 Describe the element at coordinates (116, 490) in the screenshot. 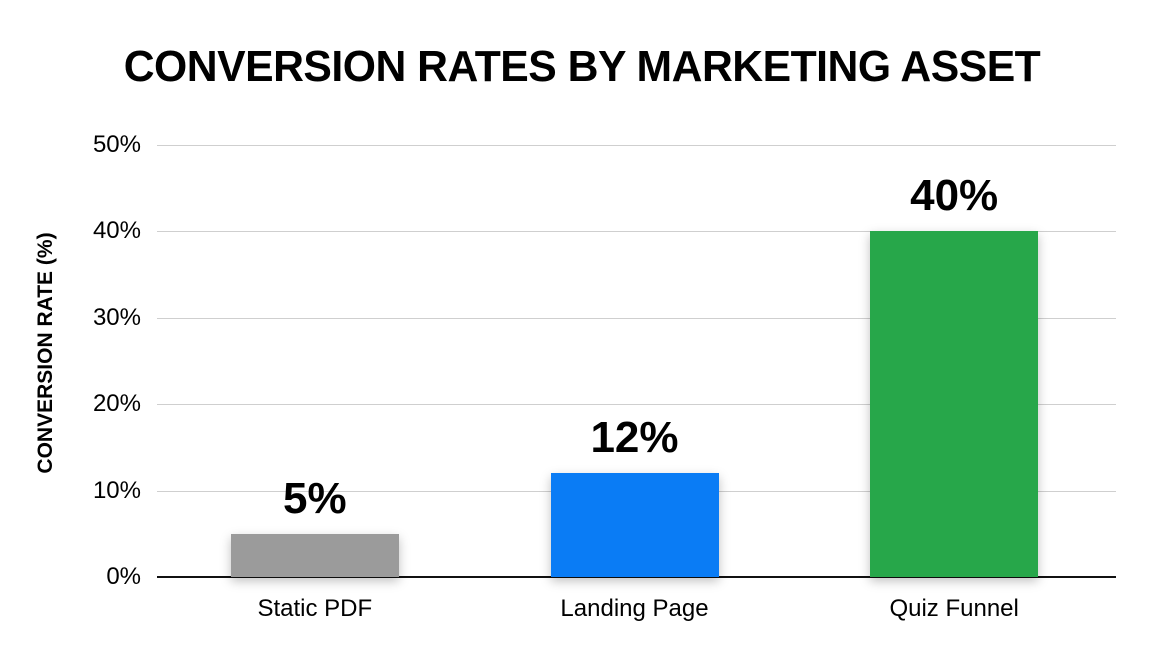

I see `y-tick-label: 10%` at that location.